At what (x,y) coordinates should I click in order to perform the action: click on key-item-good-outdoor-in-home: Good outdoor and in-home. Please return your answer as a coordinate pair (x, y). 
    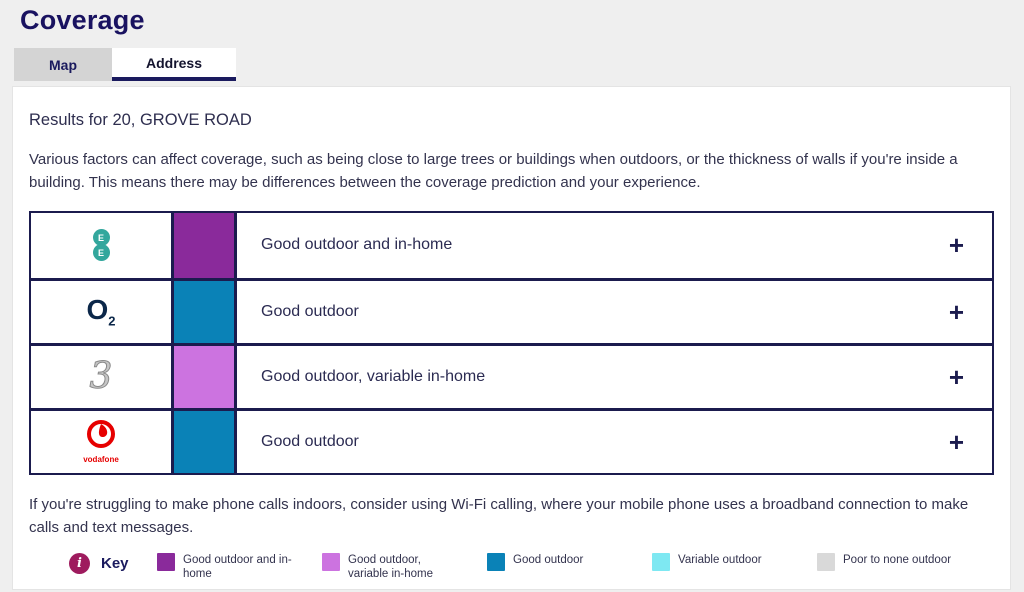
    Looking at the image, I should click on (239, 567).